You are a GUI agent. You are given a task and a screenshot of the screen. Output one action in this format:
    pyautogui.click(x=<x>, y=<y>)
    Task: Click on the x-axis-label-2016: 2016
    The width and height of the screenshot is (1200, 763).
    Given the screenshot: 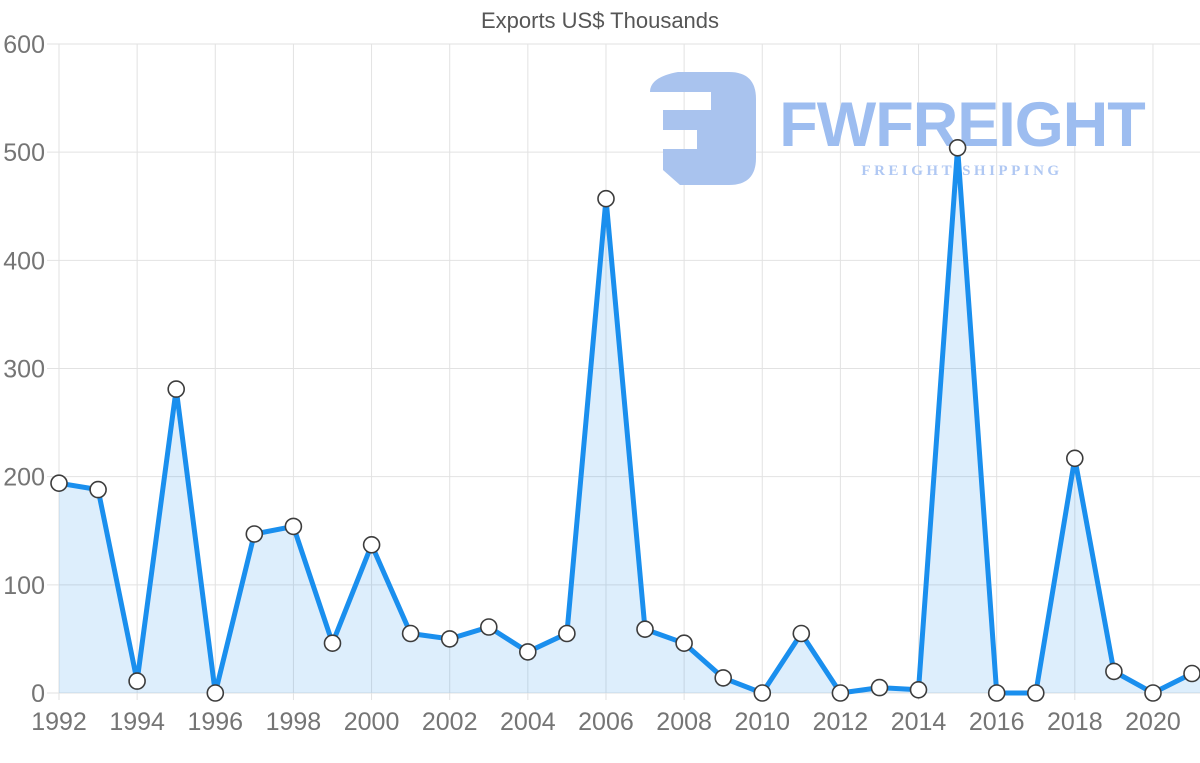 What is the action you would take?
    pyautogui.click(x=997, y=722)
    